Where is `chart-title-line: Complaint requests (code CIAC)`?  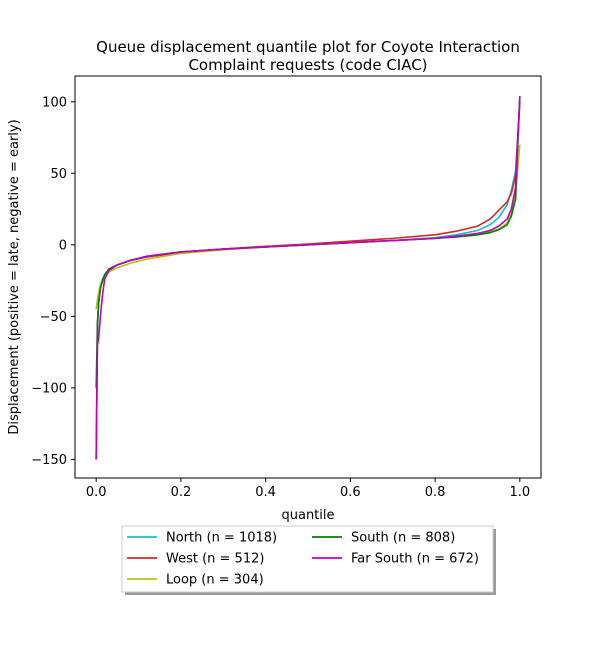
chart-title-line: Complaint requests (code CIAC) is located at coordinates (307, 65).